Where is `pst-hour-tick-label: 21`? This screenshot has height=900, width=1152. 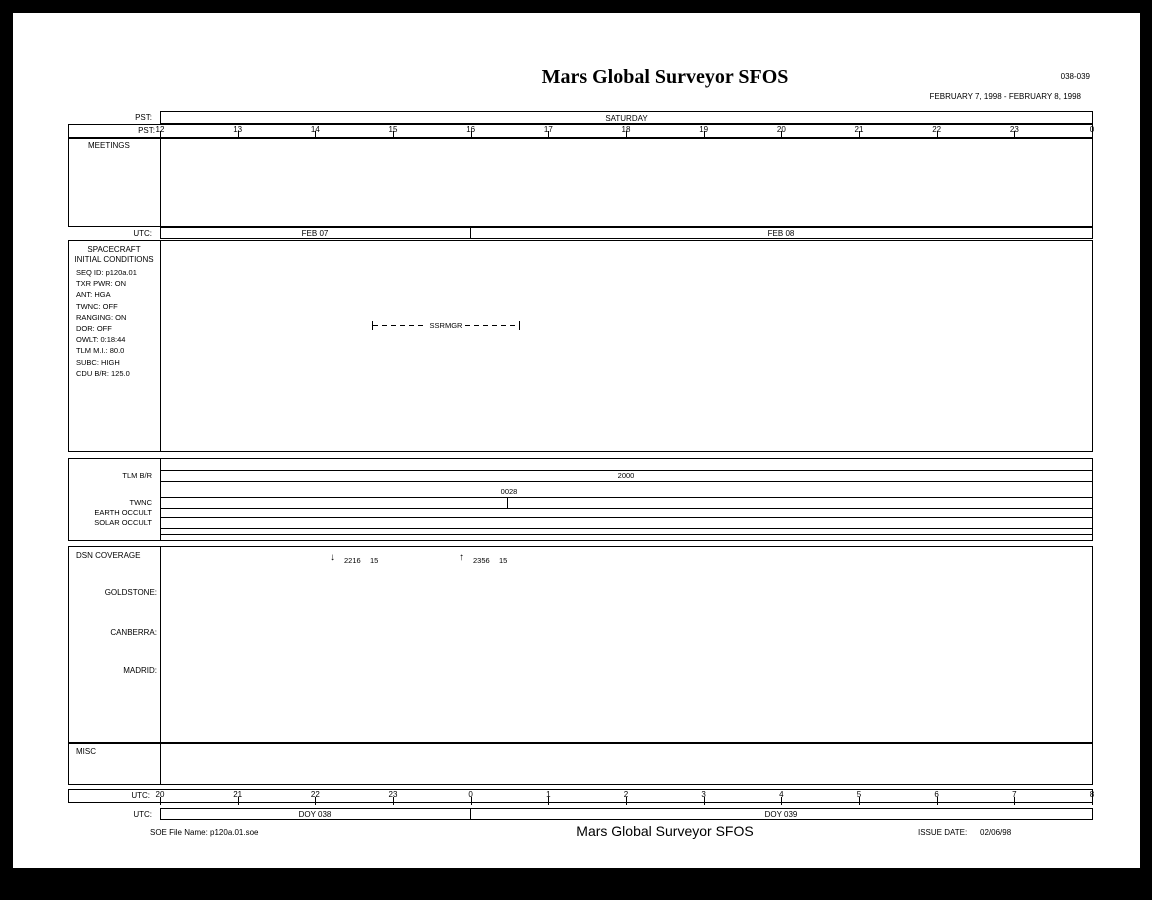
pst-hour-tick-label: 21 is located at coordinates (859, 129).